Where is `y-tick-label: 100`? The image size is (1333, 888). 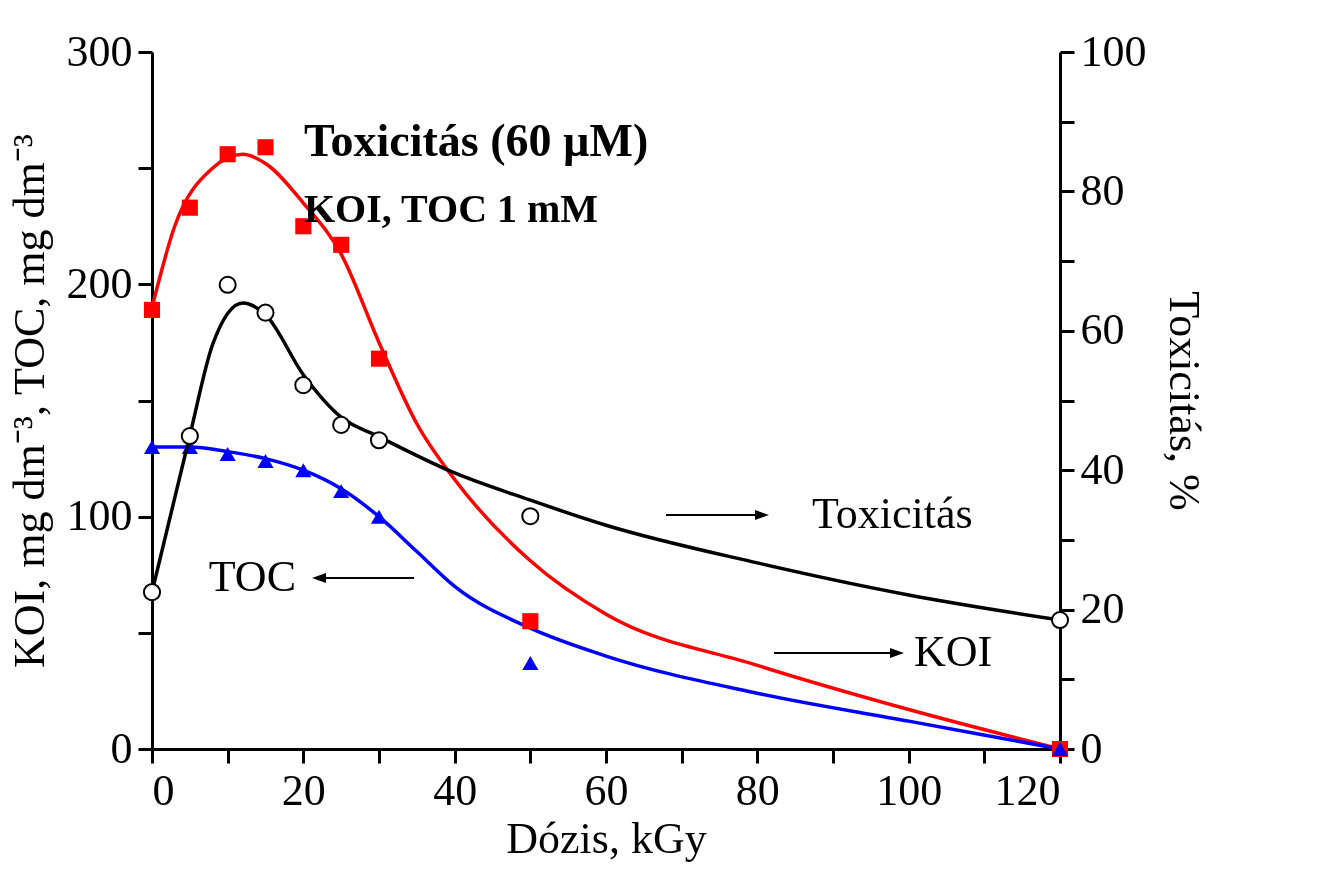 y-tick-label: 100 is located at coordinates (99, 516).